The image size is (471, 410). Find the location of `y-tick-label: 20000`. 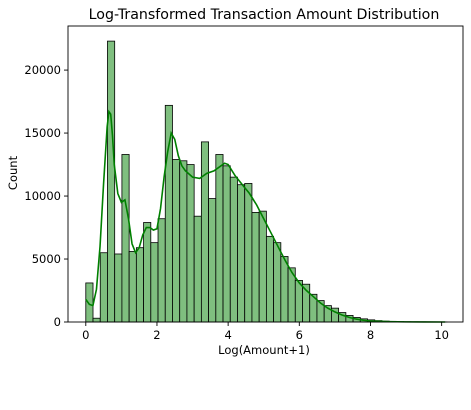

y-tick-label: 20000 is located at coordinates (42, 70).